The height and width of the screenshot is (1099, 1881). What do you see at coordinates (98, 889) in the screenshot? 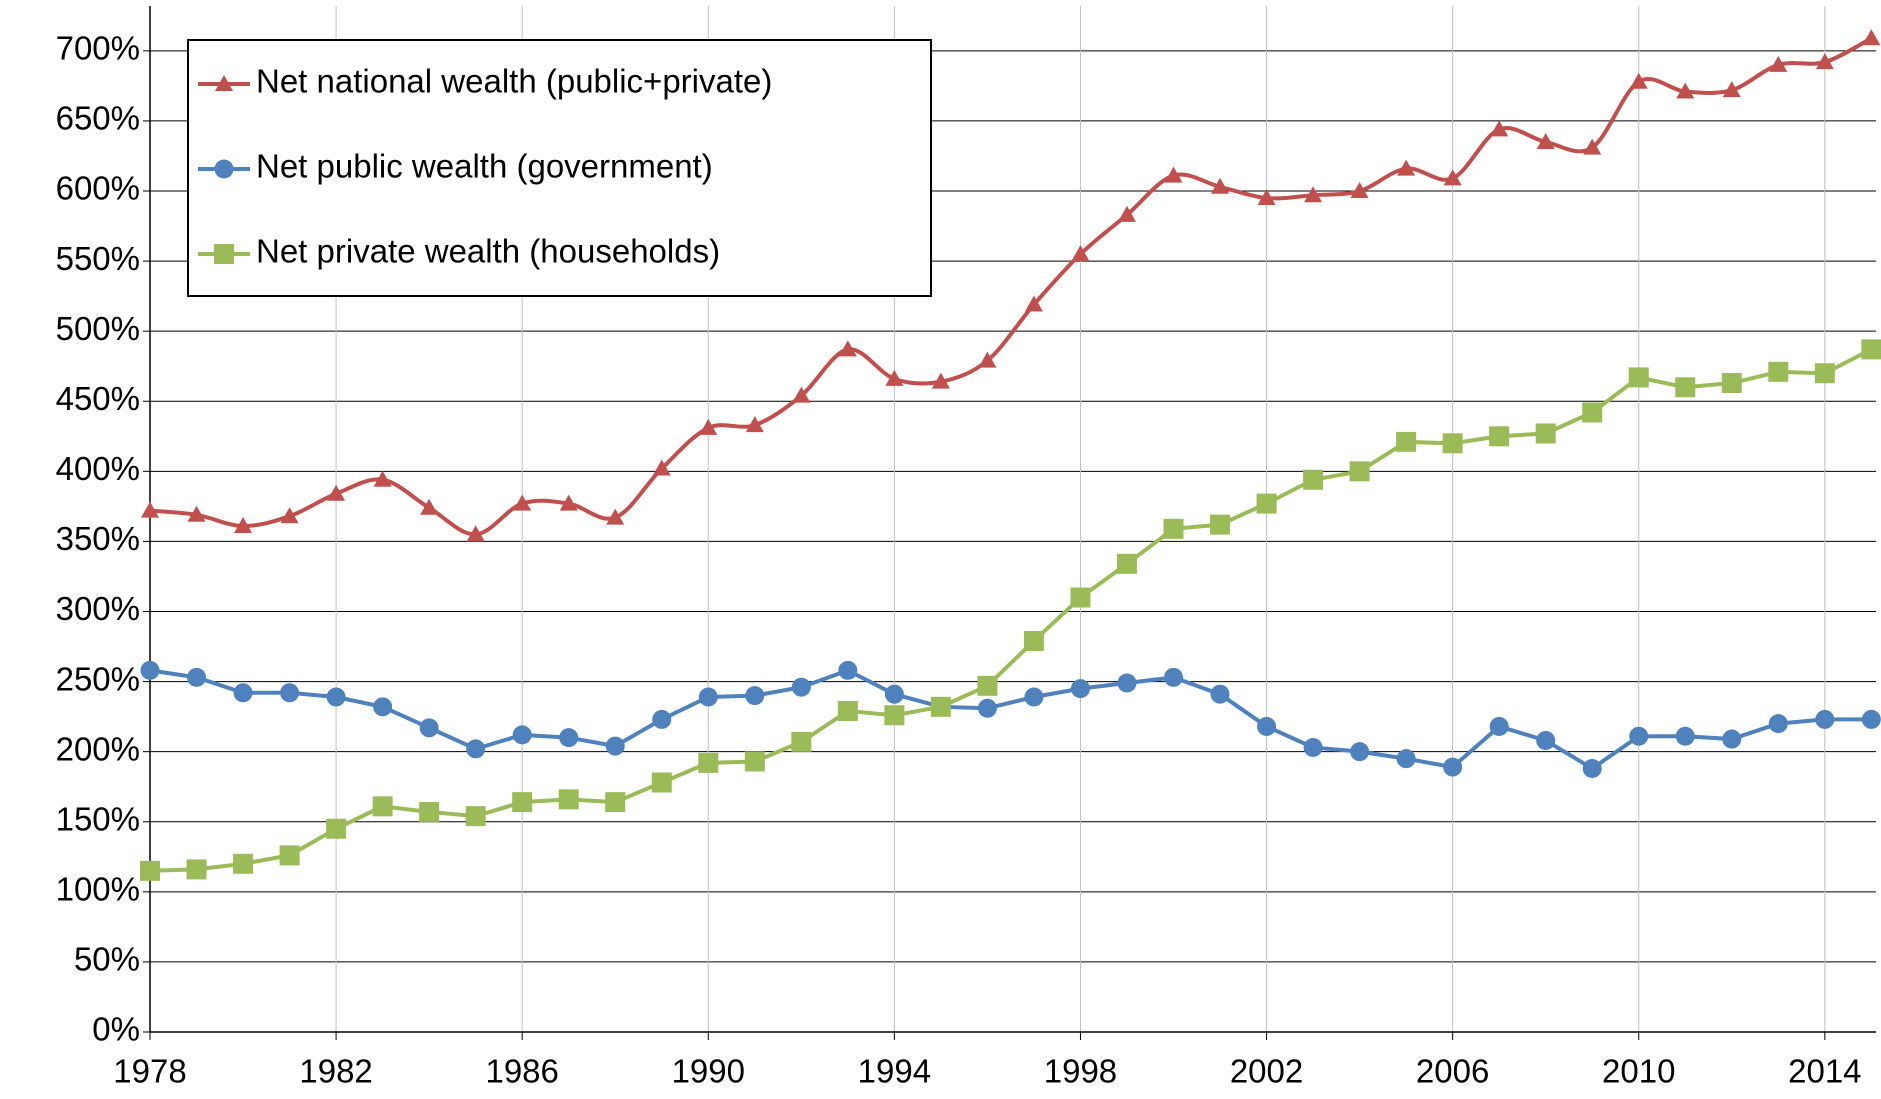
I see `y-tick-label: 100%` at bounding box center [98, 889].